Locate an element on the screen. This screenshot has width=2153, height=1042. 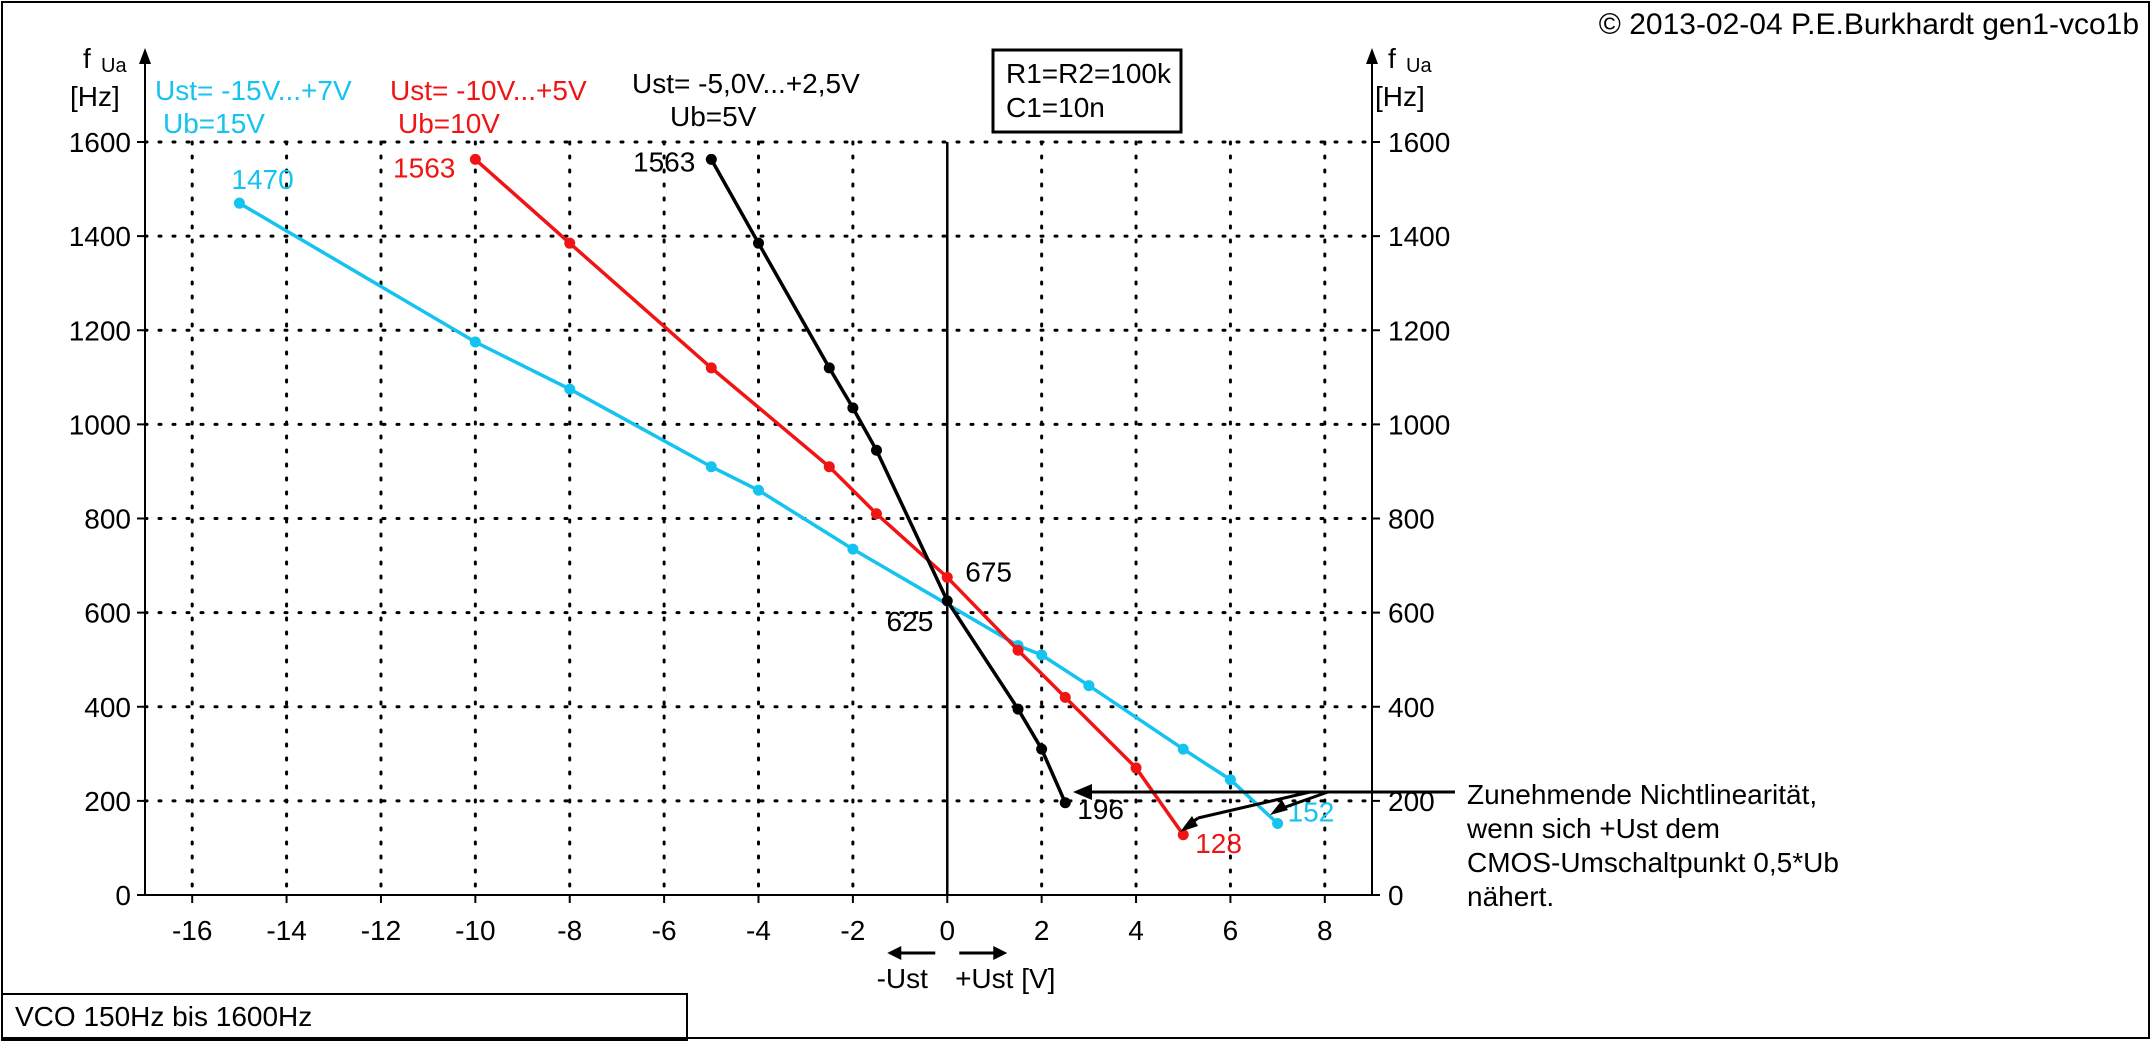
x-tick-label: -2 is located at coordinates (852, 930).